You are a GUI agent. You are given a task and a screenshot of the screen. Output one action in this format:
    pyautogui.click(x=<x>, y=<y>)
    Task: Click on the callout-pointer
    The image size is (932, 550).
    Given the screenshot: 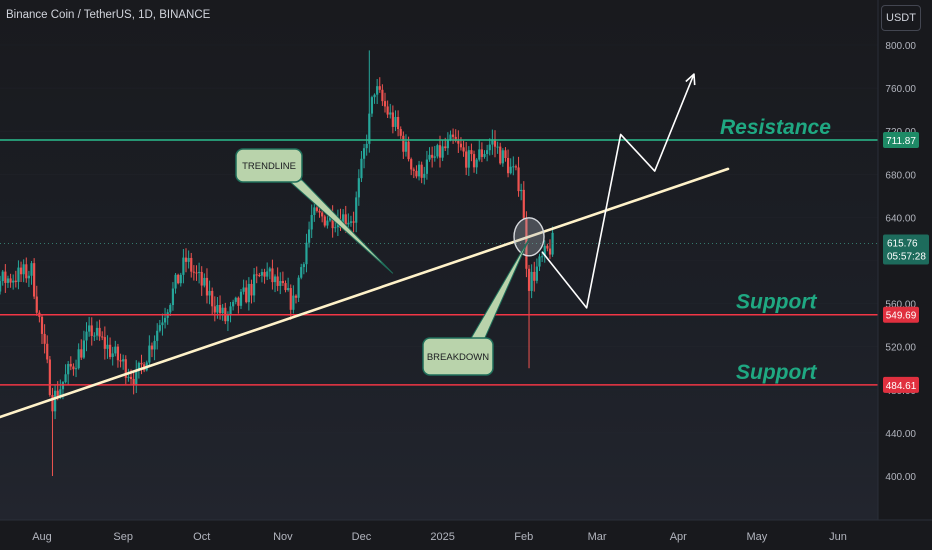 What is the action you would take?
    pyautogui.click(x=340, y=226)
    